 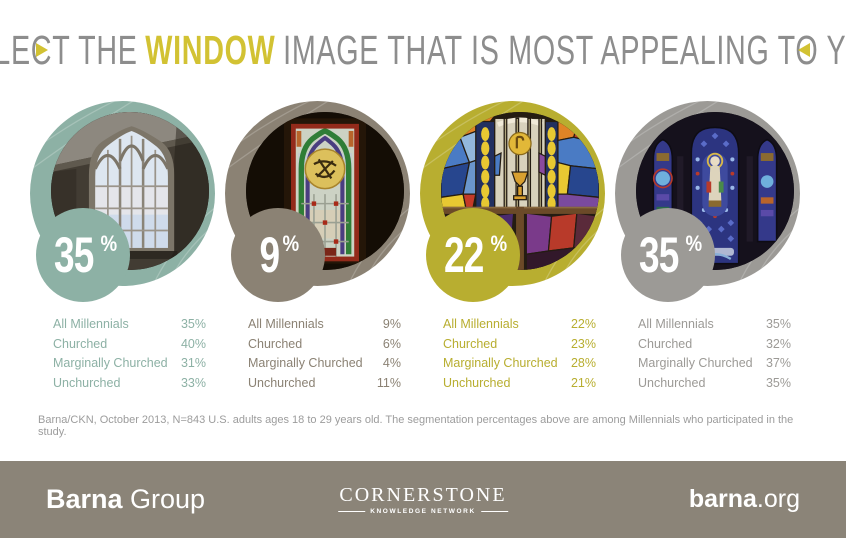 I want to click on stat-row: Marginally Churched 28%, so click(x=519, y=364).